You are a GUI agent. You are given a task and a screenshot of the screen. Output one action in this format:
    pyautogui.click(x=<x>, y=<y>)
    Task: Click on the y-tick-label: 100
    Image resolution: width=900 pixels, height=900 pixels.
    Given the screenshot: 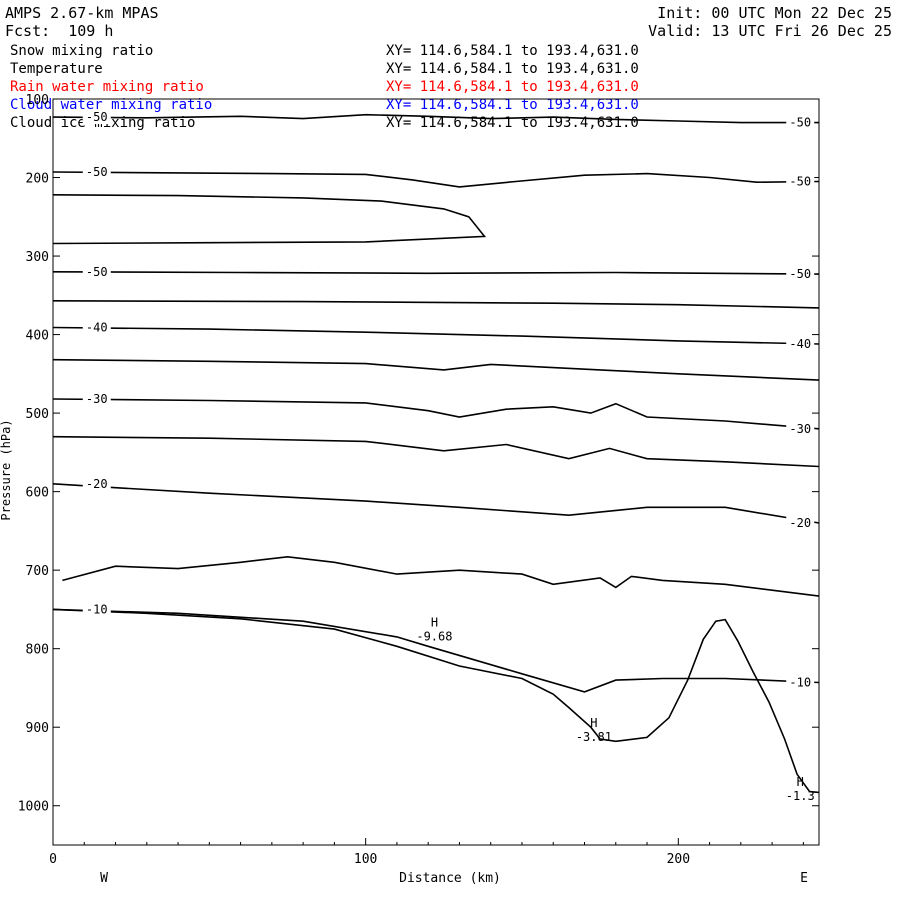 What is the action you would take?
    pyautogui.click(x=37, y=100)
    